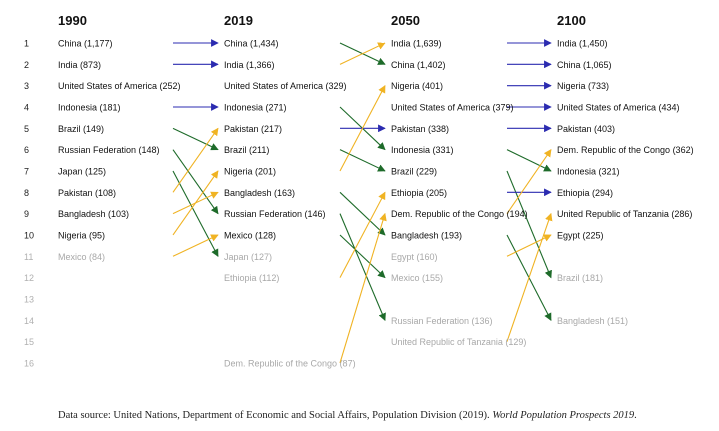  I want to click on country-label-1990-rank-3: United States of America (252), so click(119, 86).